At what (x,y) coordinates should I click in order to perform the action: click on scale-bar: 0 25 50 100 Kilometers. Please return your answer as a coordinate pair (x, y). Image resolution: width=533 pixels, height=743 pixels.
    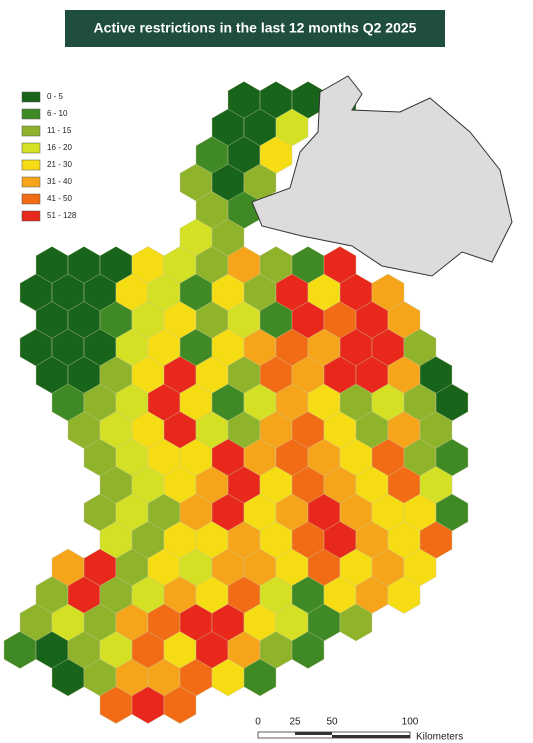
    Looking at the image, I should click on (359, 730).